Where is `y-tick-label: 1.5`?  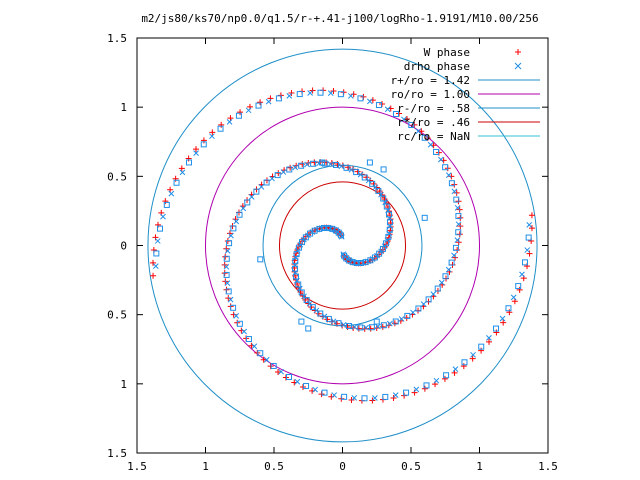 y-tick-label: 1.5 is located at coordinates (117, 38).